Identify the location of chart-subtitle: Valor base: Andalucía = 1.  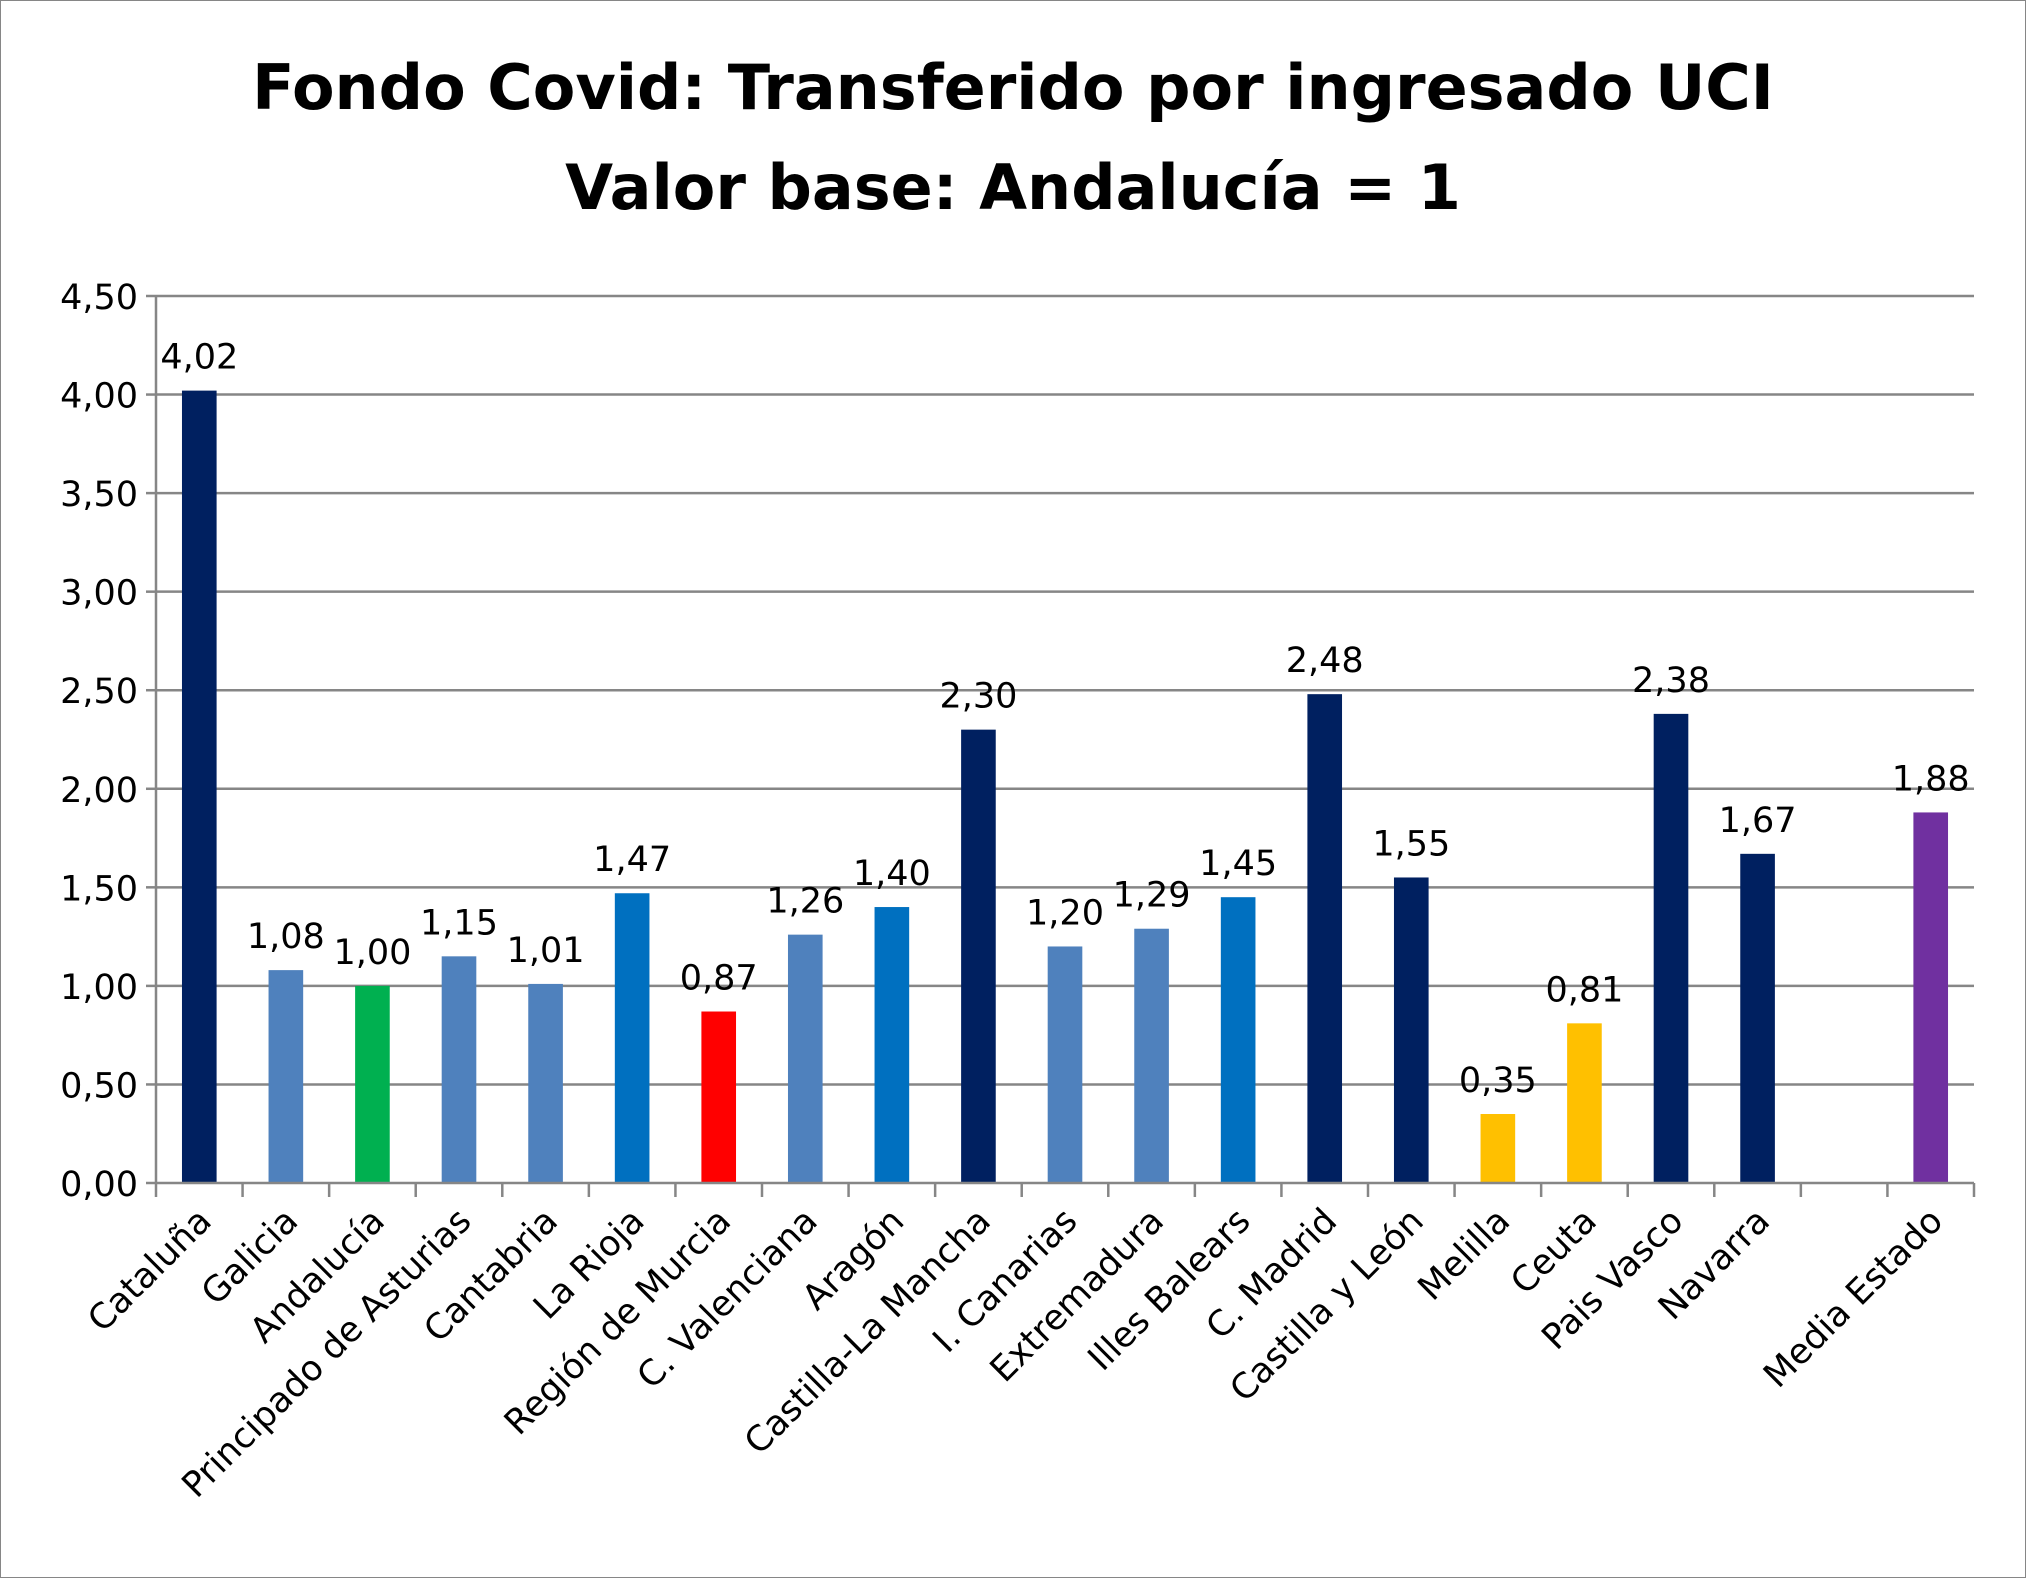
(1013, 187).